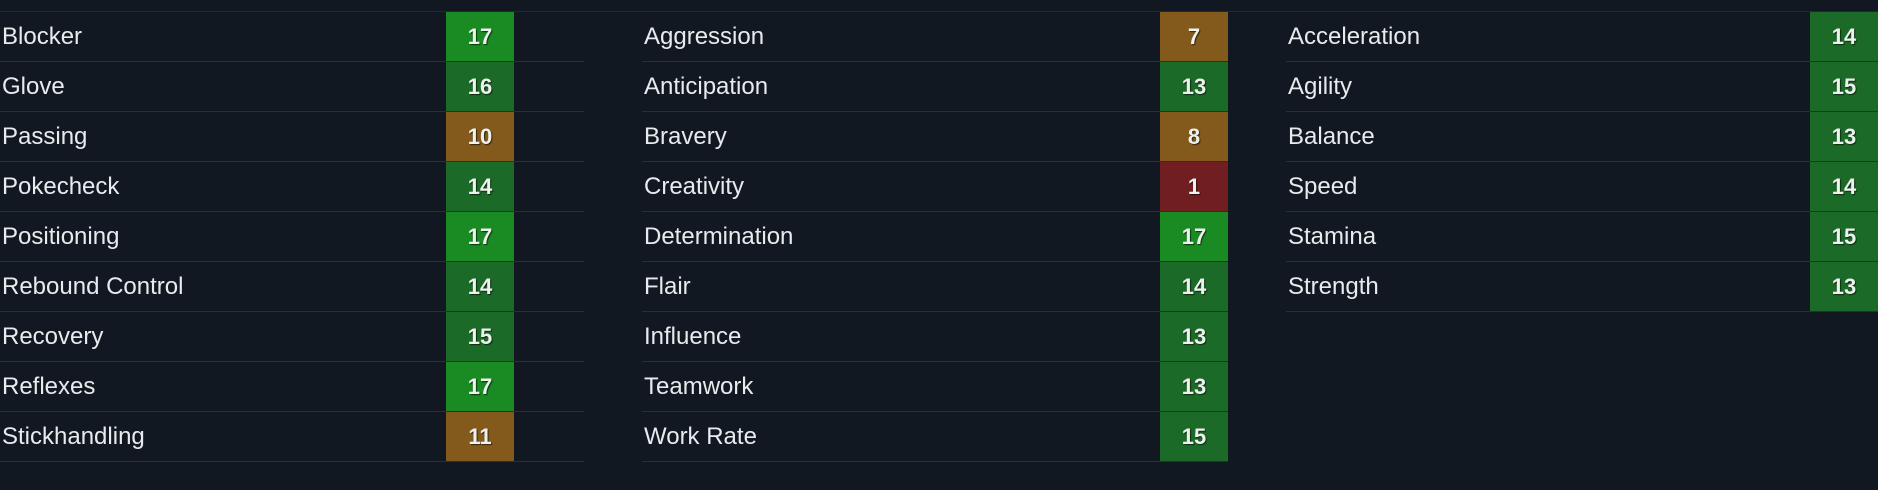  I want to click on attribute-row: Reflexes 17, so click(292, 387).